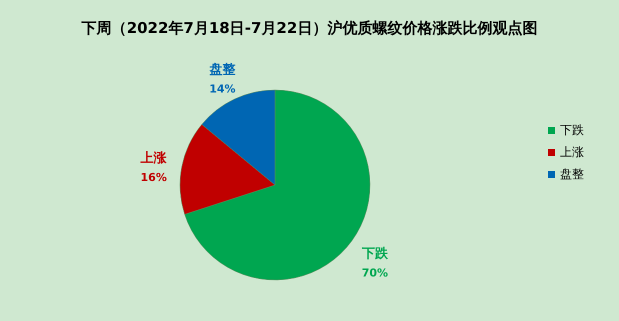  I want to click on data-label: 70%, so click(375, 273).